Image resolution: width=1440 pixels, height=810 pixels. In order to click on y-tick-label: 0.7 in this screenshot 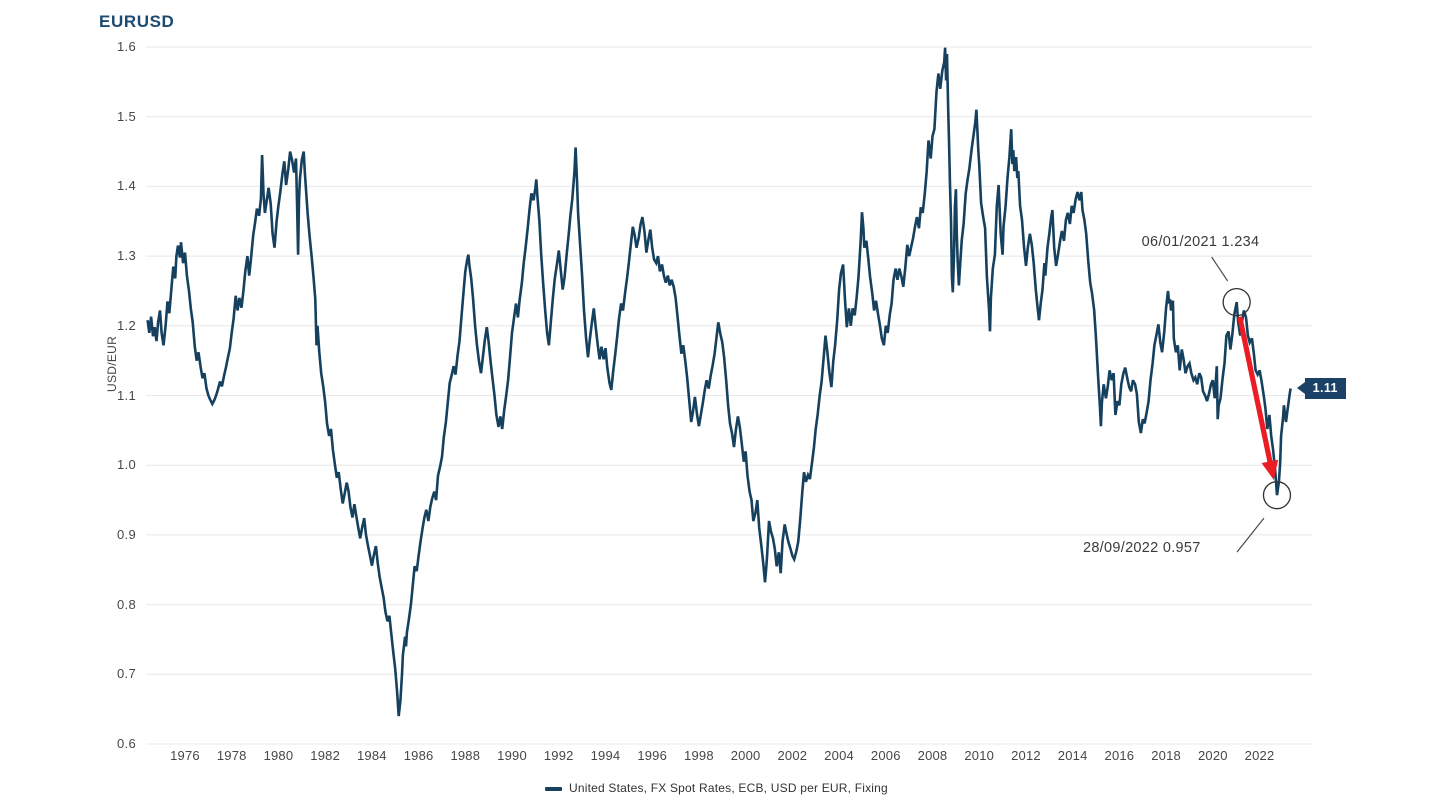, I will do `click(126, 674)`.